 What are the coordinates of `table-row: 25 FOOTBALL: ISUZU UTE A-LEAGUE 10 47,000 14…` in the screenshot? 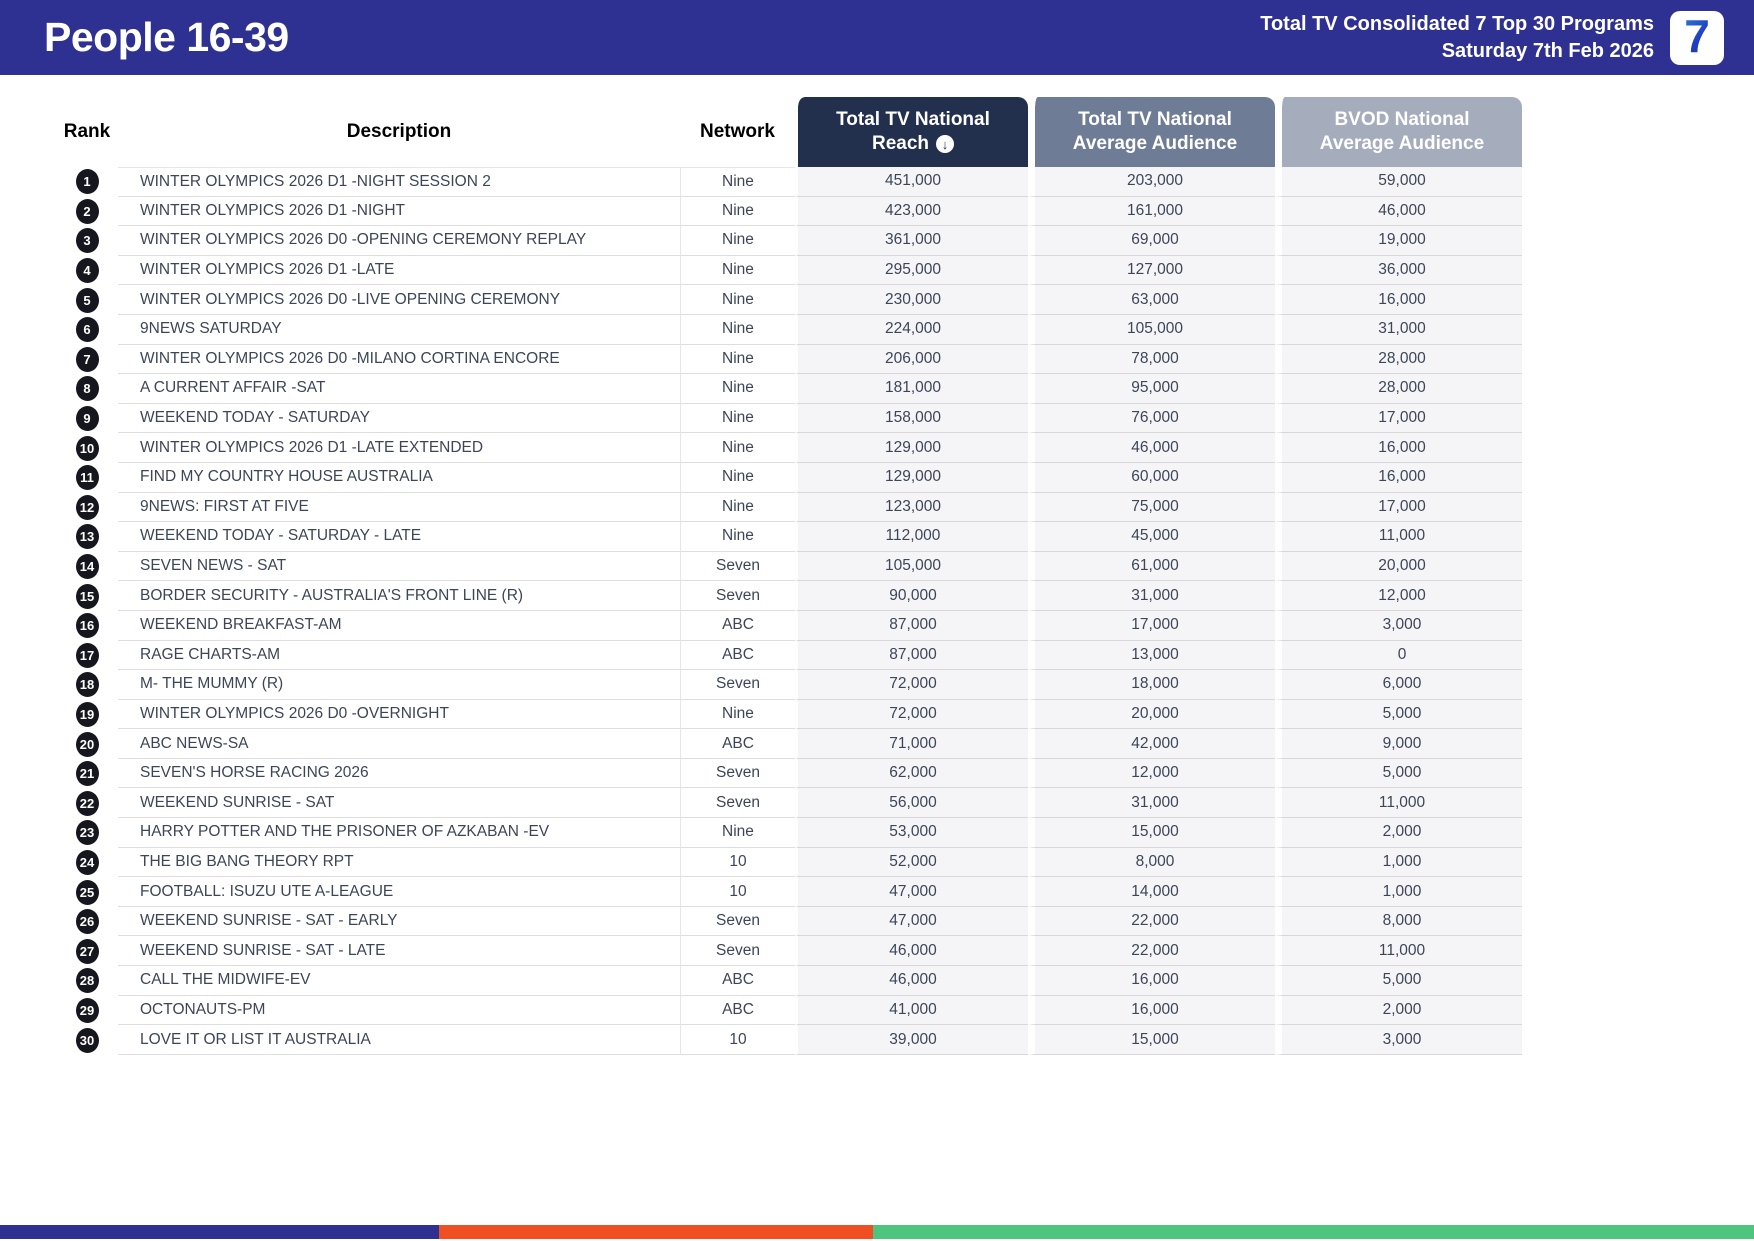 It's located at (789, 892).